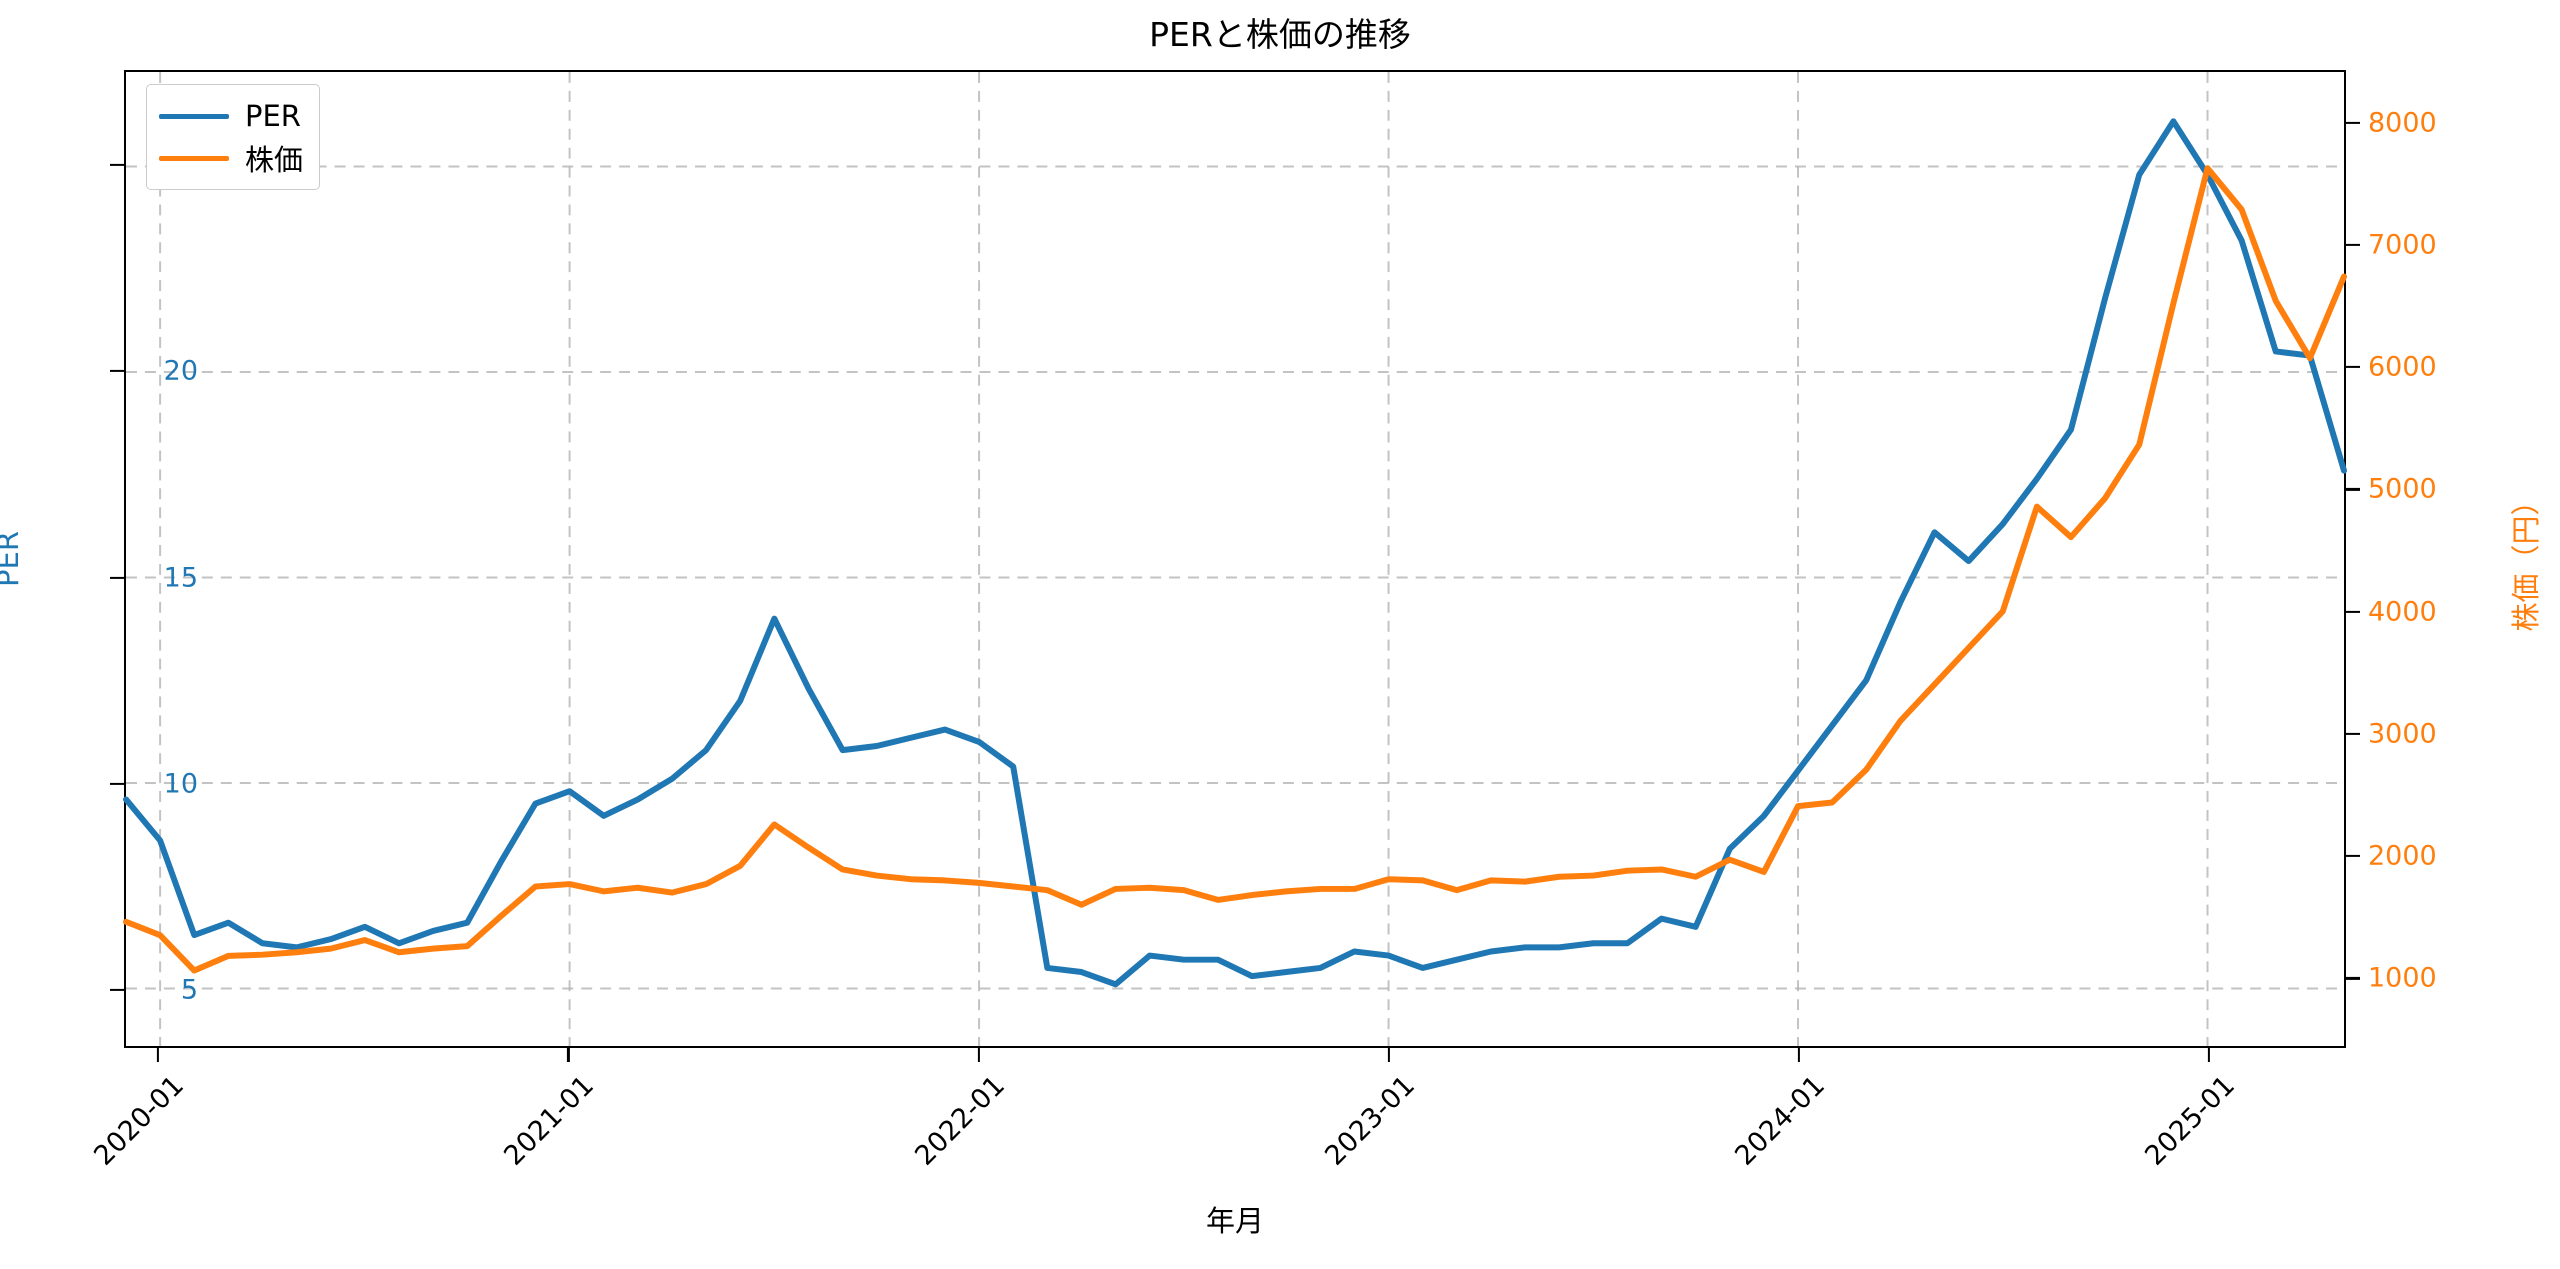 The image size is (2560, 1269). I want to click on x-axis-tick-label: 2023-01, so click(1370, 1121).